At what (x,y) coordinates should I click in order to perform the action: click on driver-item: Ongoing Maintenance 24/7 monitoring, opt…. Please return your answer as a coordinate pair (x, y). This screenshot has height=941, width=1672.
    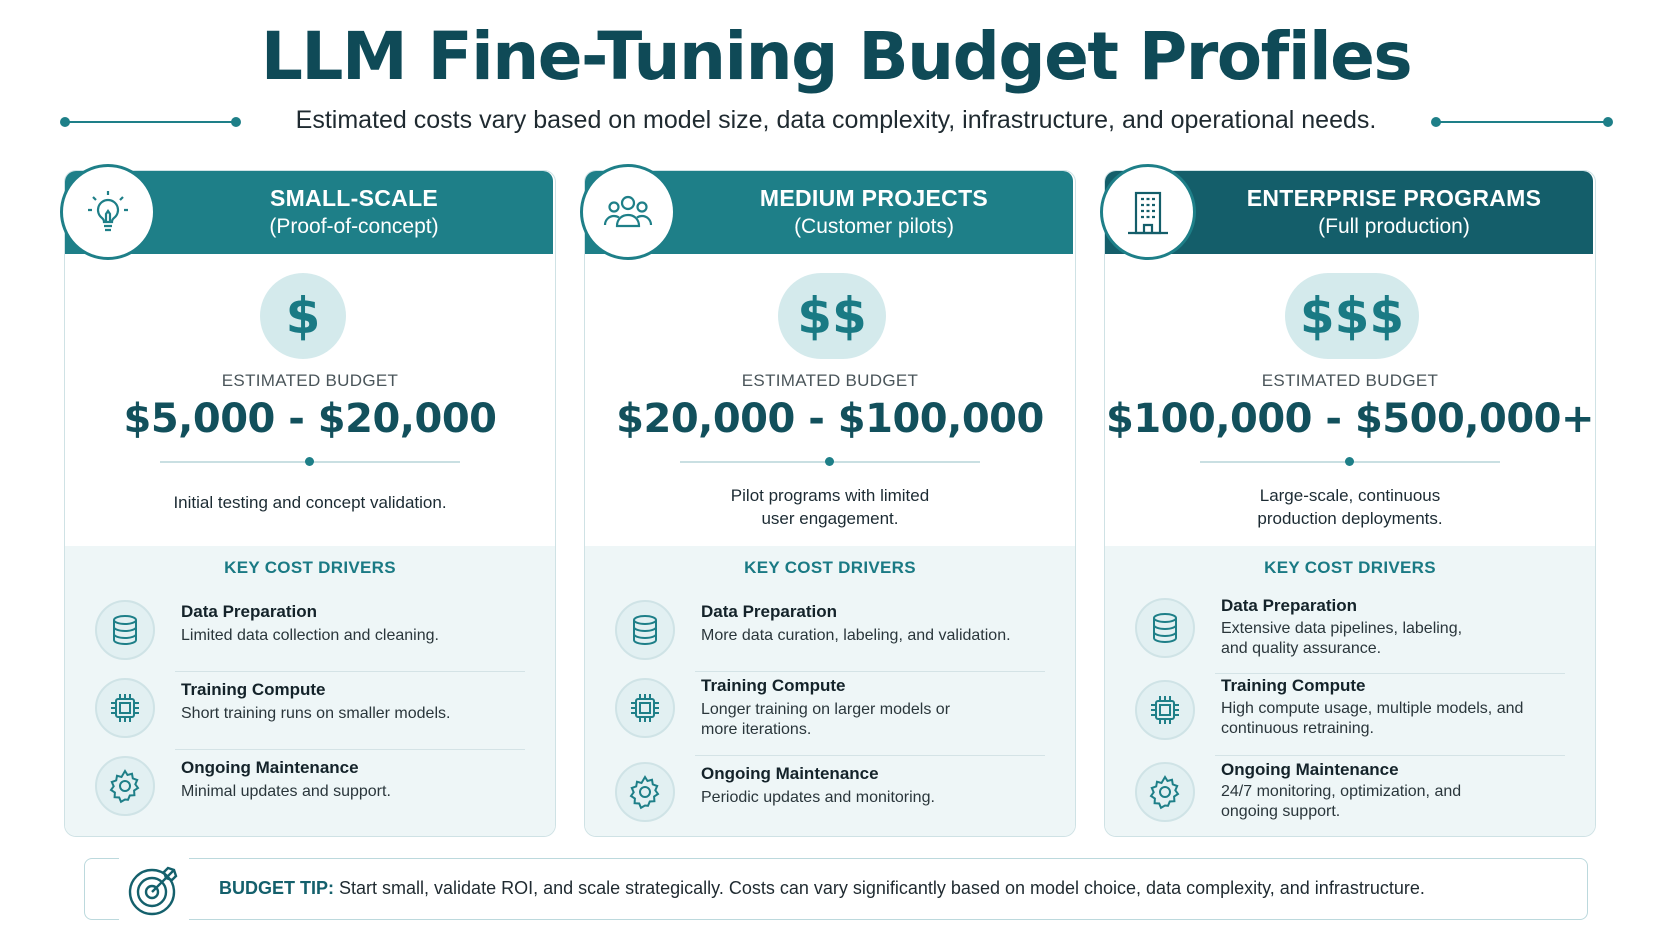
    Looking at the image, I should click on (1350, 796).